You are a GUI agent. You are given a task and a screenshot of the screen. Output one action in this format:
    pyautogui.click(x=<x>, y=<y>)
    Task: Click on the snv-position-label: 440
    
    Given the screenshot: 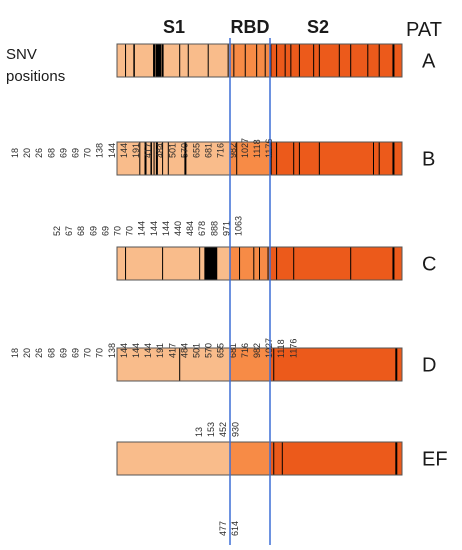 What is the action you would take?
    pyautogui.click(x=178, y=228)
    